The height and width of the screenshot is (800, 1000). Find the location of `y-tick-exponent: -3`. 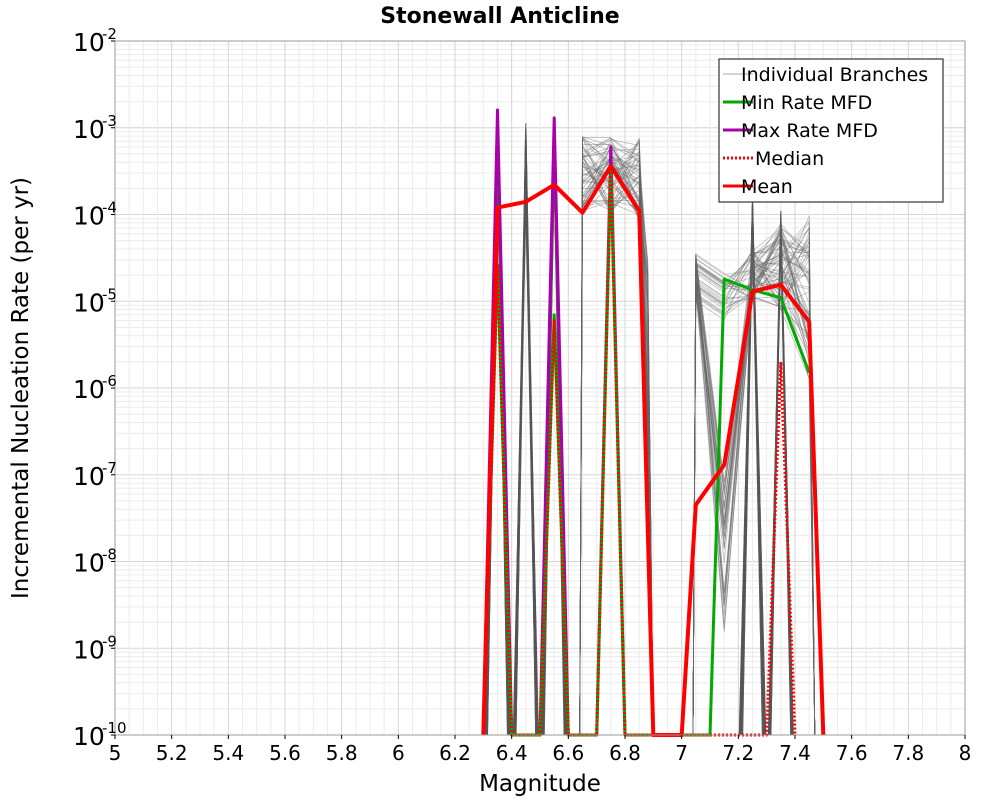

y-tick-exponent: -3 is located at coordinates (109, 121).